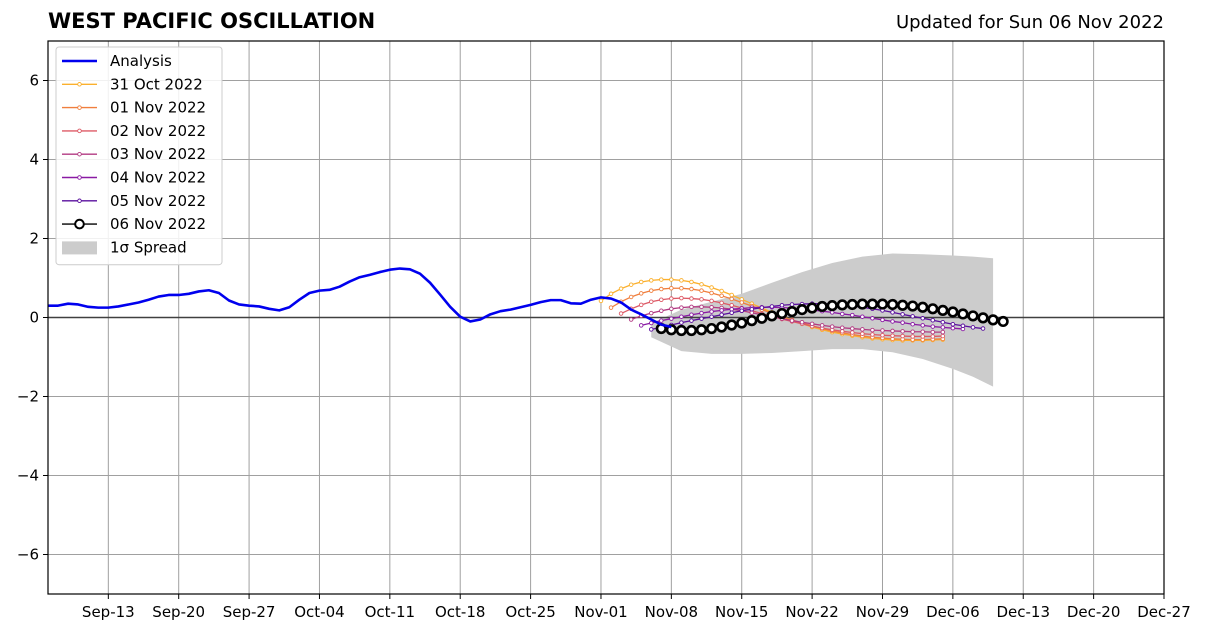 Image resolution: width=1206 pixels, height=633 pixels. What do you see at coordinates (530, 612) in the screenshot?
I see `x-tick-label: Oct-25` at bounding box center [530, 612].